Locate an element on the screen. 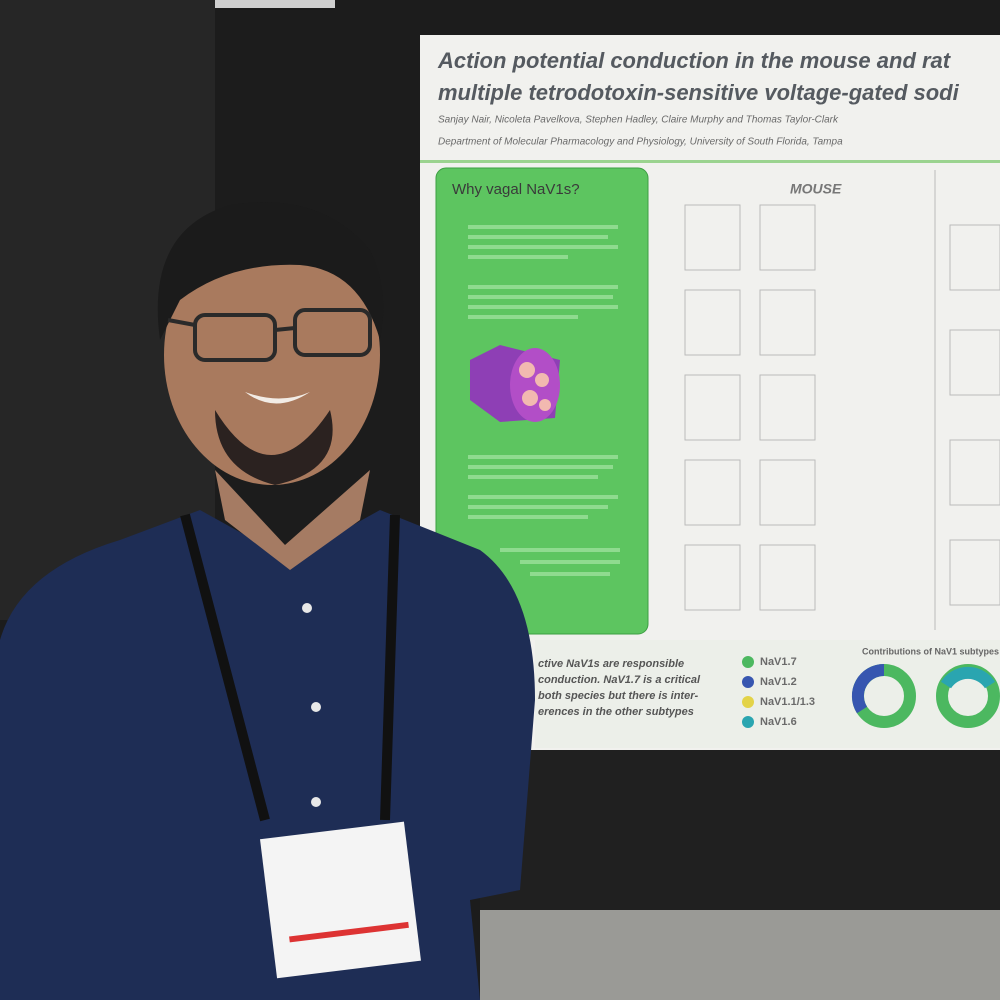 This screenshot has width=1000, height=1000. teeth is located at coordinates (277, 398).